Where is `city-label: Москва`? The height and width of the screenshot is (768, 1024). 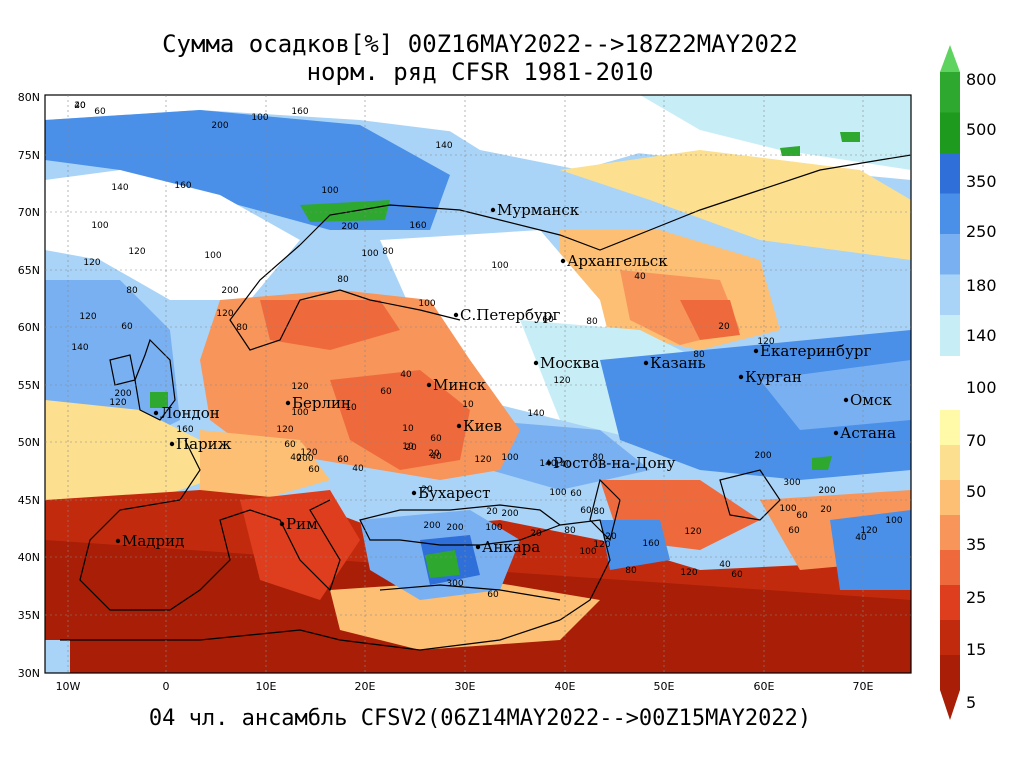
city-label: Москва is located at coordinates (570, 363).